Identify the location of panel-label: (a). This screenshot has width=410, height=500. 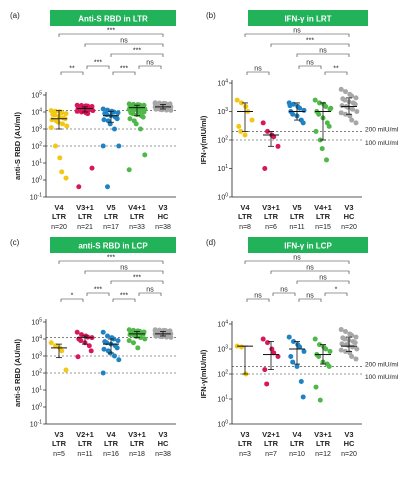
(15, 15).